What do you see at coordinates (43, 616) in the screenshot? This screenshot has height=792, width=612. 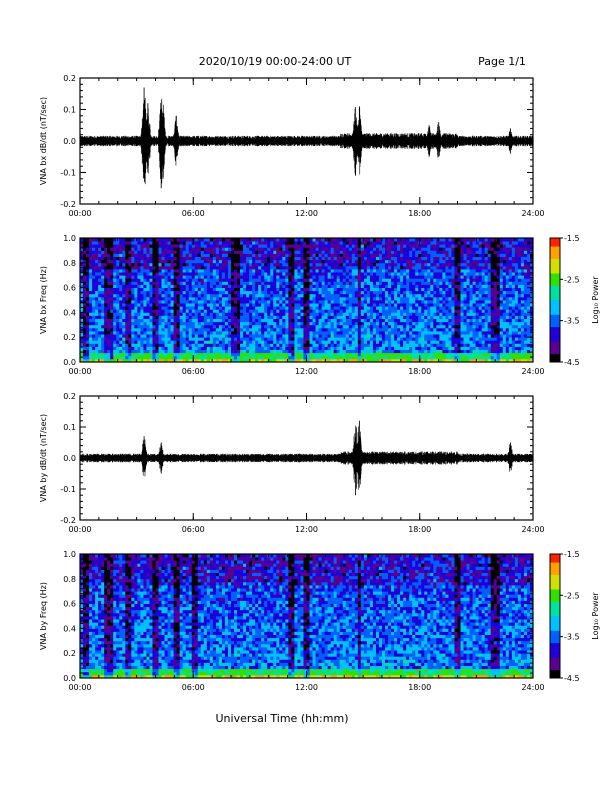 I see `y-axis-label: VNA by Freq (Hz)` at bounding box center [43, 616].